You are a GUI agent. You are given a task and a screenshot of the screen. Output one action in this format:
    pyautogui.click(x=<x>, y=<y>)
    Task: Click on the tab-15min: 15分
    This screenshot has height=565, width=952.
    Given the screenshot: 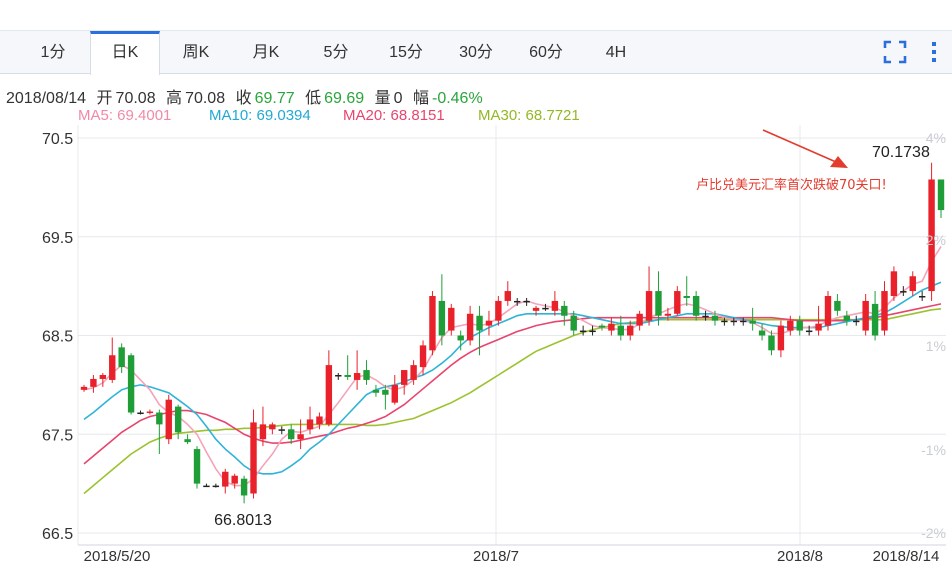 What is the action you would take?
    pyautogui.click(x=406, y=52)
    